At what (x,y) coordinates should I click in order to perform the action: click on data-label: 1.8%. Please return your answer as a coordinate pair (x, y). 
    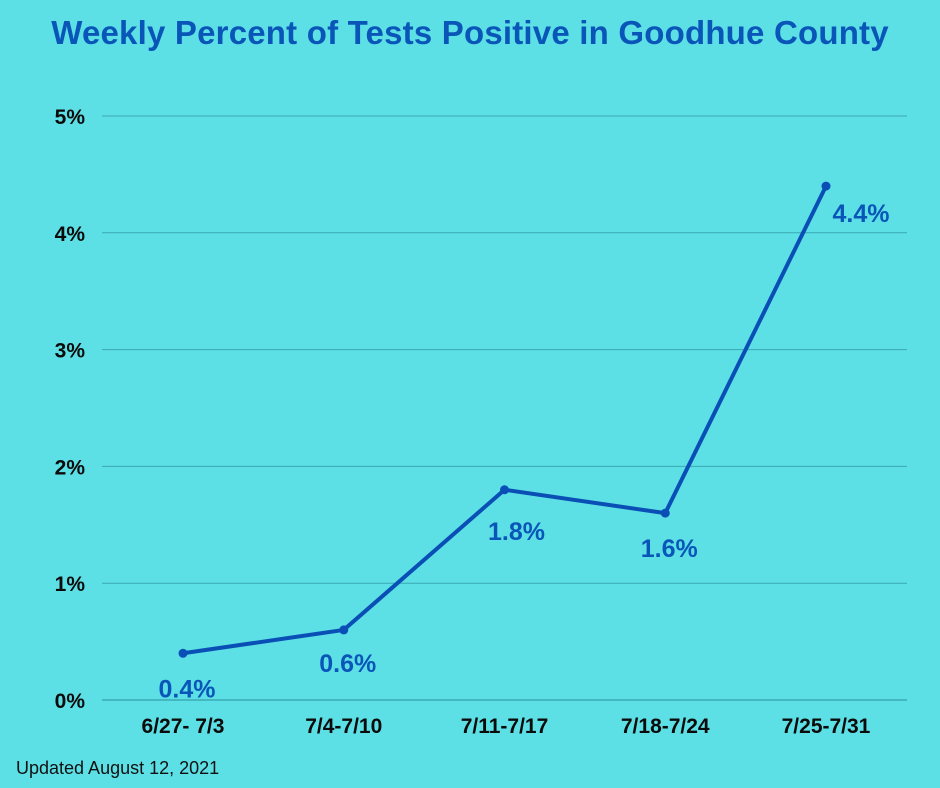
    Looking at the image, I should click on (516, 532).